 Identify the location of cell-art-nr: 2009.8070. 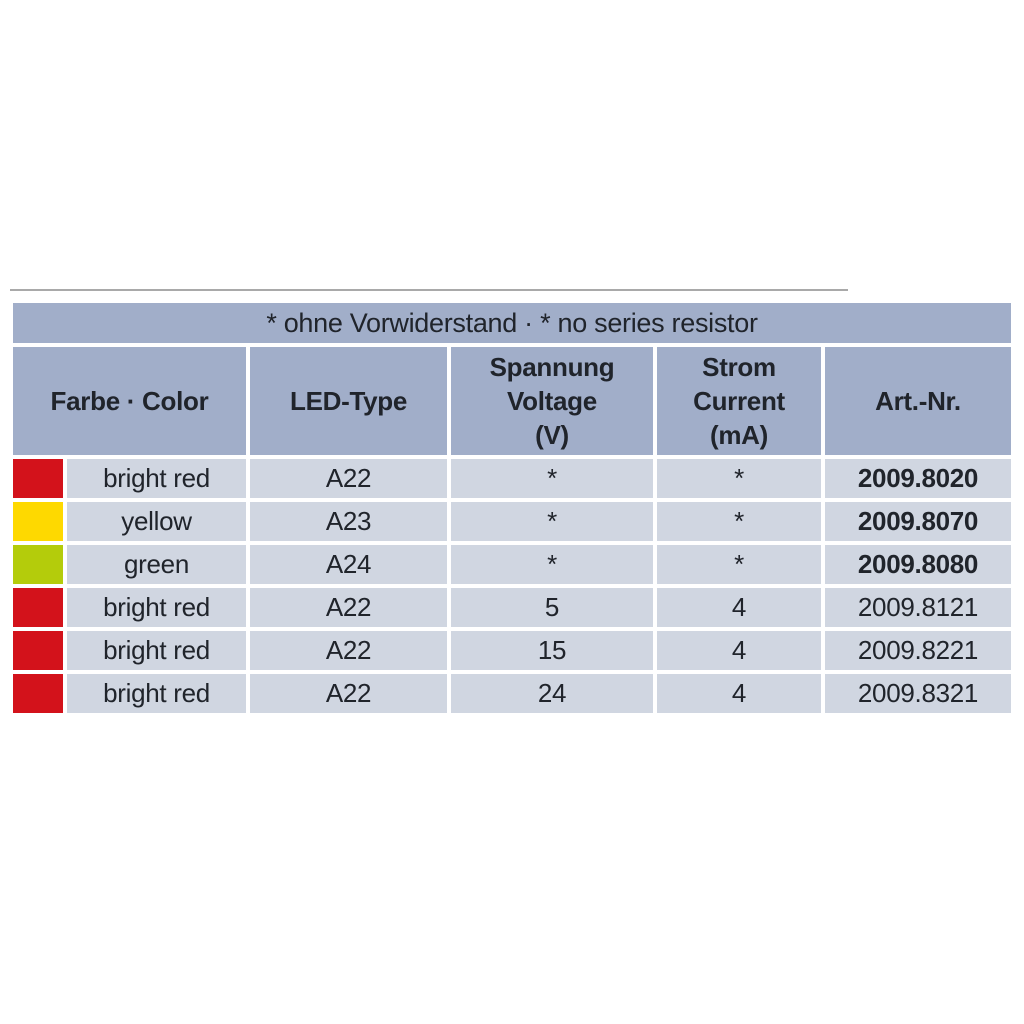
(918, 521).